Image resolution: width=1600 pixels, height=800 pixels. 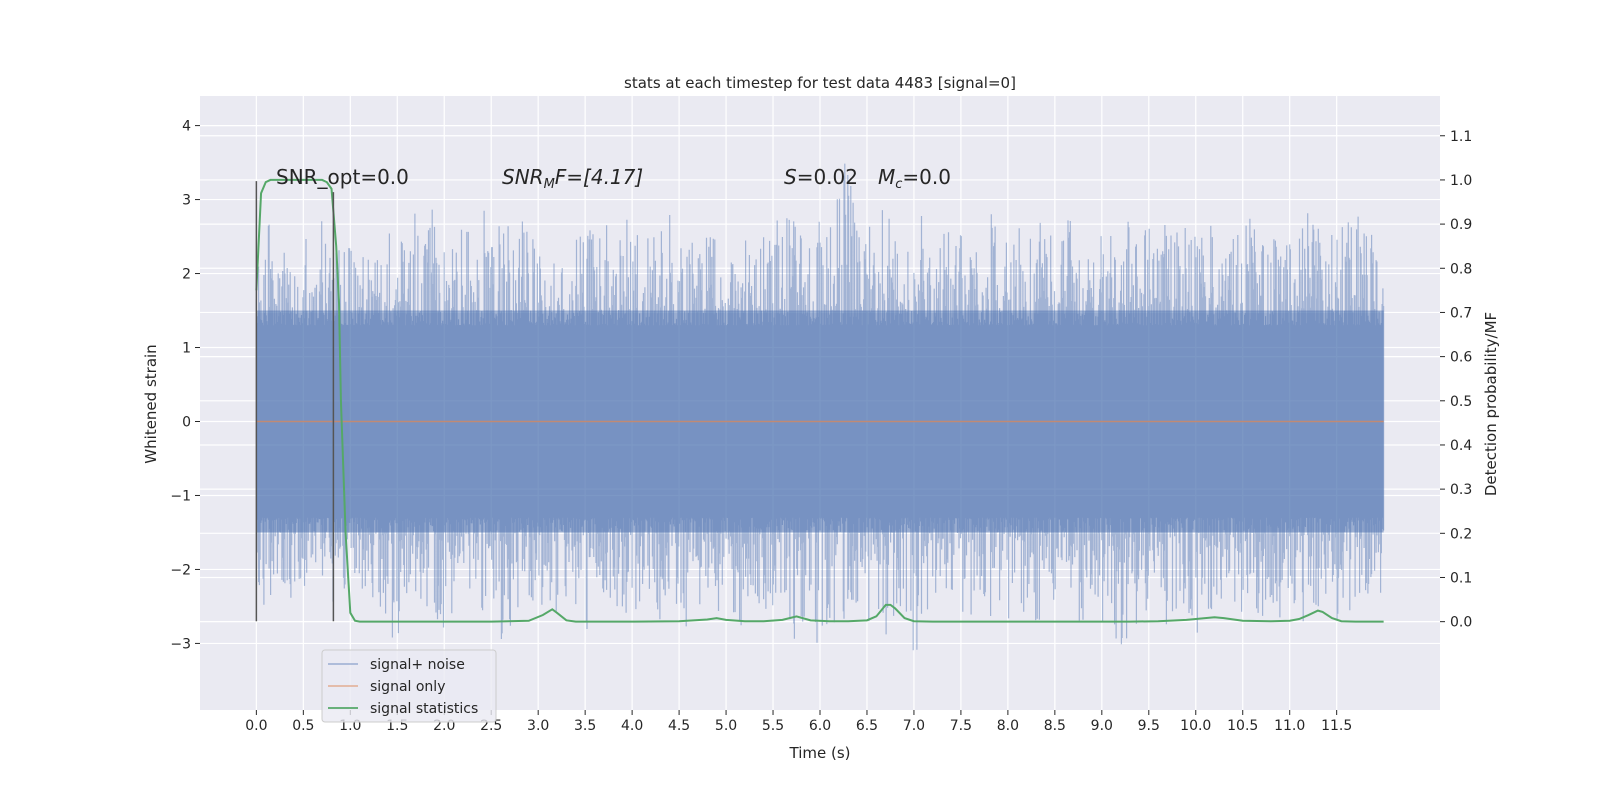 I want to click on y2-tick-label: 1.1, so click(x=1461, y=137).